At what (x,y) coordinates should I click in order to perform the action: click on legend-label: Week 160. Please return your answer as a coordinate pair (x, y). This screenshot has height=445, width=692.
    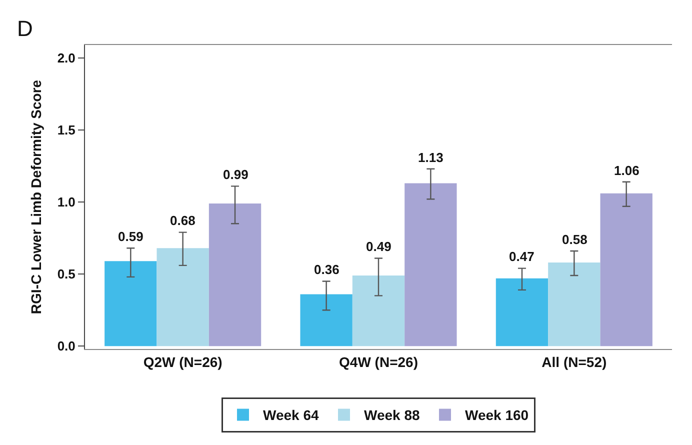
    Looking at the image, I should click on (496, 415).